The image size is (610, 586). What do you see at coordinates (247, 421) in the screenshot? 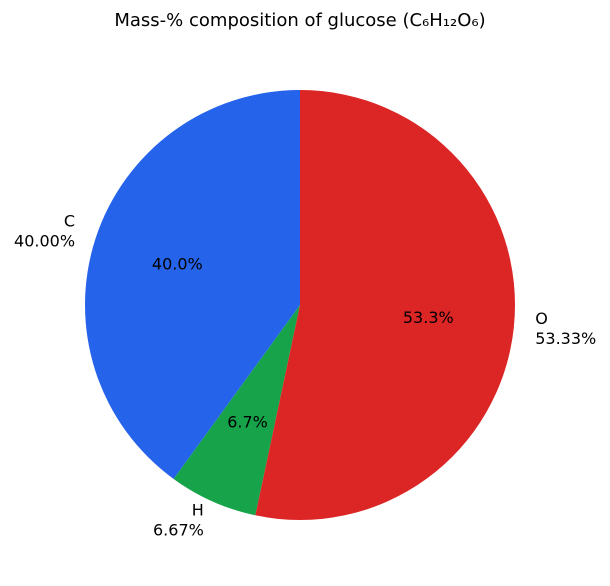
I see `slice-pct-label: 6.7%` at bounding box center [247, 421].